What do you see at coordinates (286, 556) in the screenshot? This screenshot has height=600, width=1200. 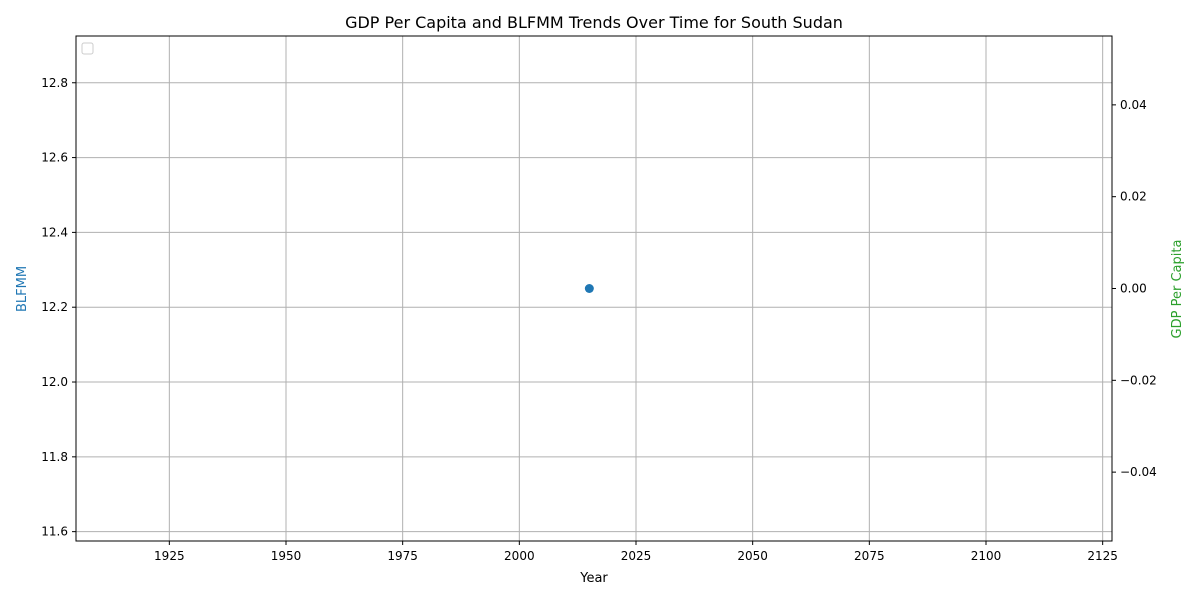 I see `x-tick-label: 1950` at bounding box center [286, 556].